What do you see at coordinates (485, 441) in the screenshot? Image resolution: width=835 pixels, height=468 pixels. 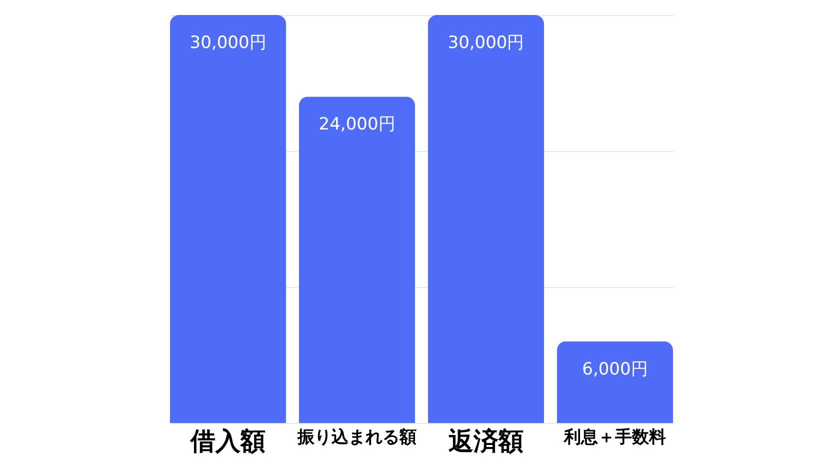 I see `x-tick-label: 返済額` at bounding box center [485, 441].